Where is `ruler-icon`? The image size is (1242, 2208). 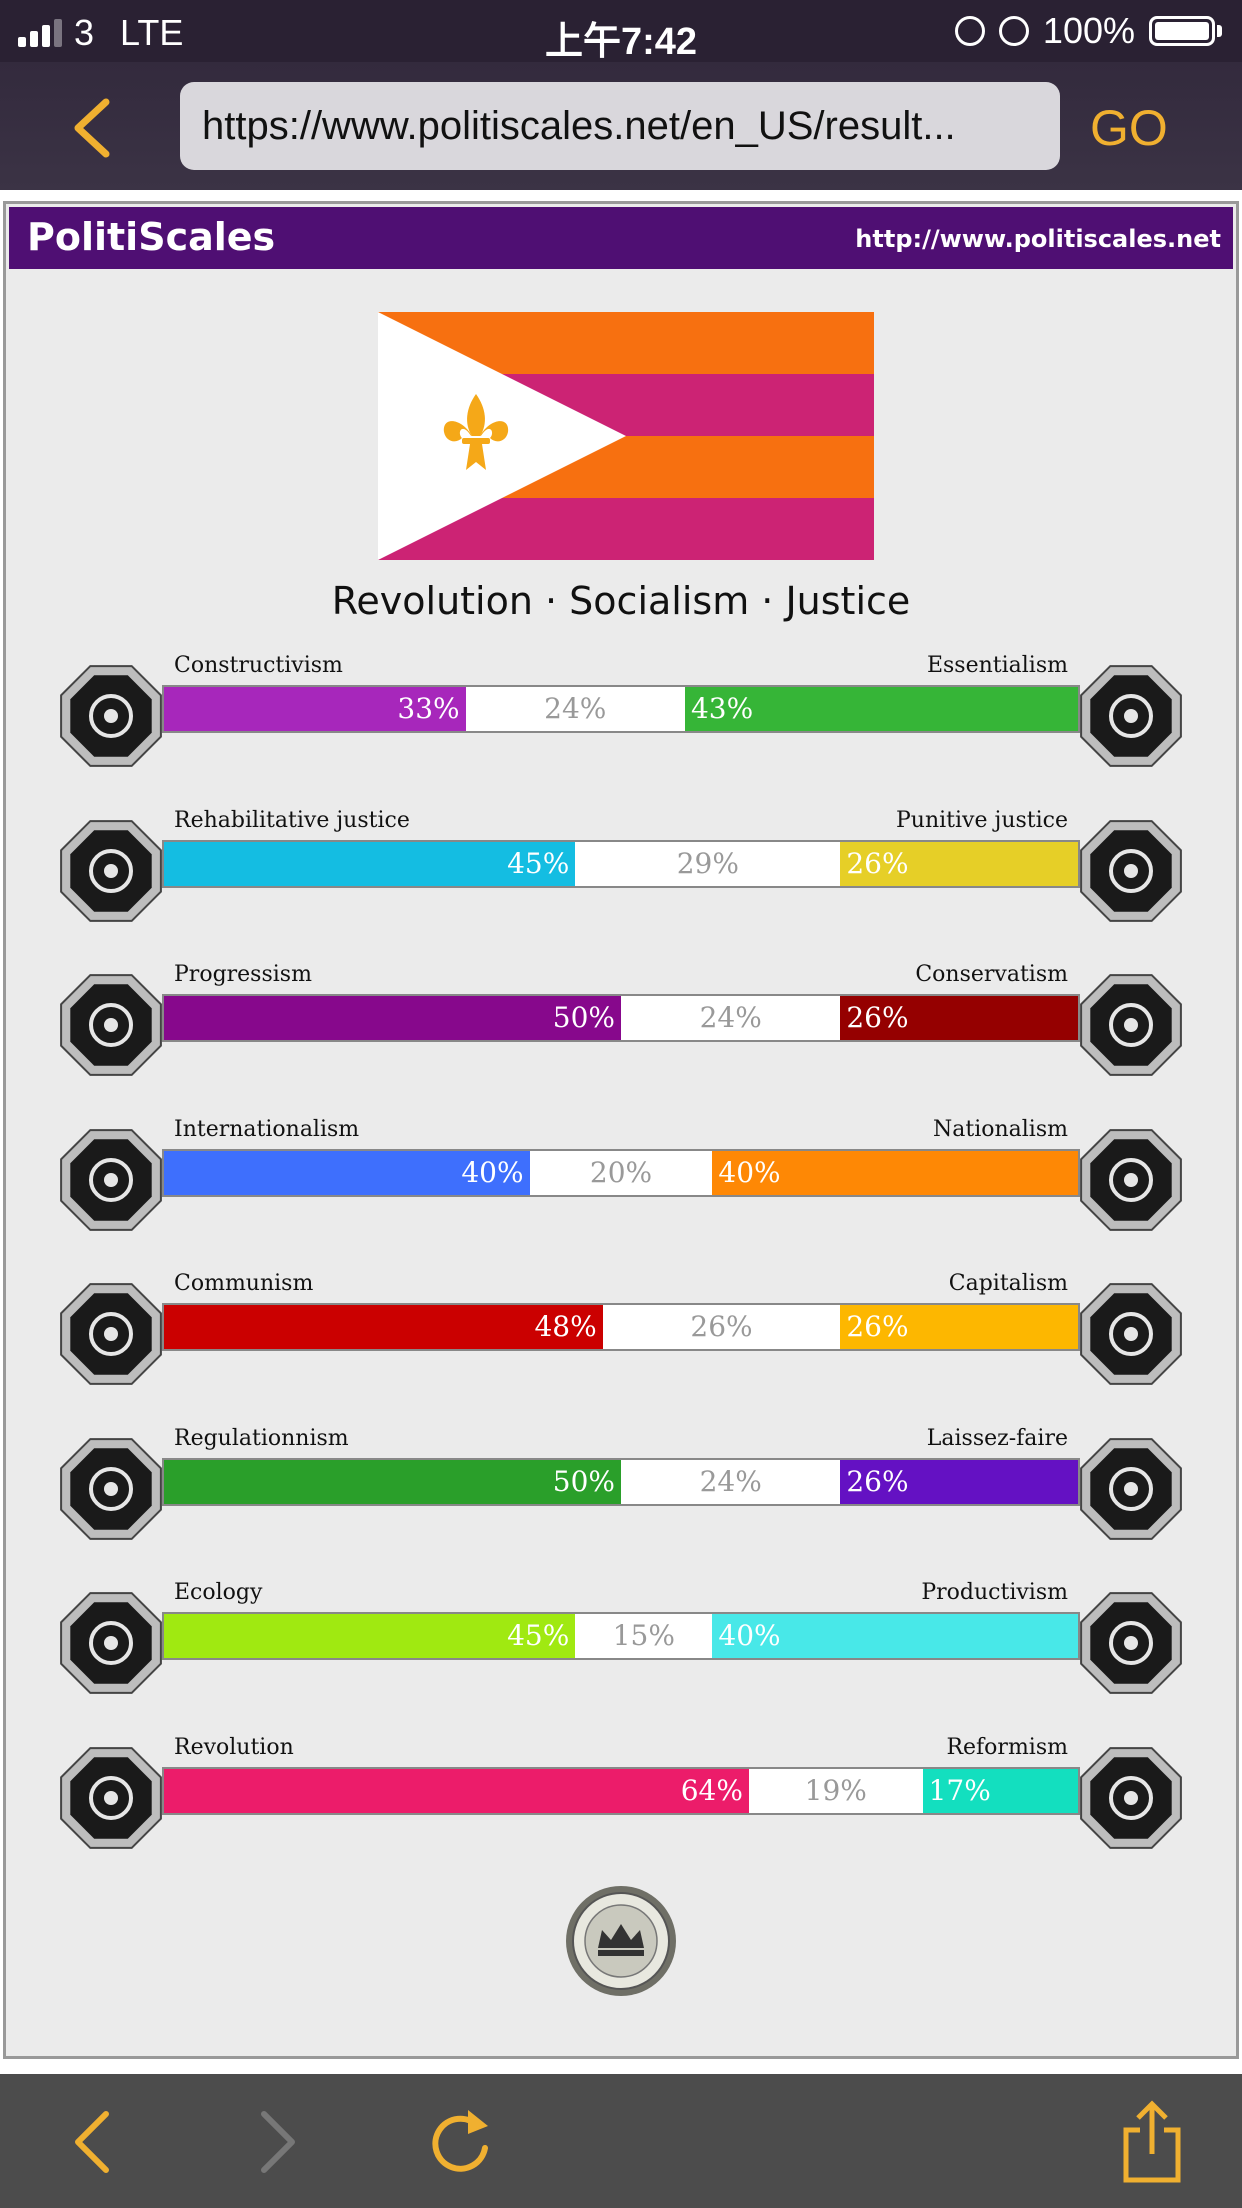 ruler-icon is located at coordinates (111, 1488).